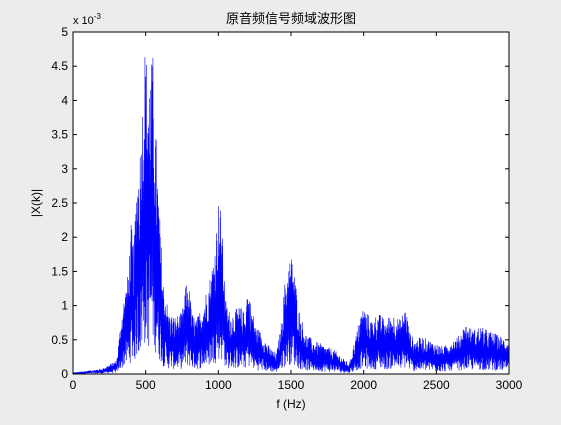  What do you see at coordinates (291, 18) in the screenshot?
I see `chart-title: 原音频信号频域波形图` at bounding box center [291, 18].